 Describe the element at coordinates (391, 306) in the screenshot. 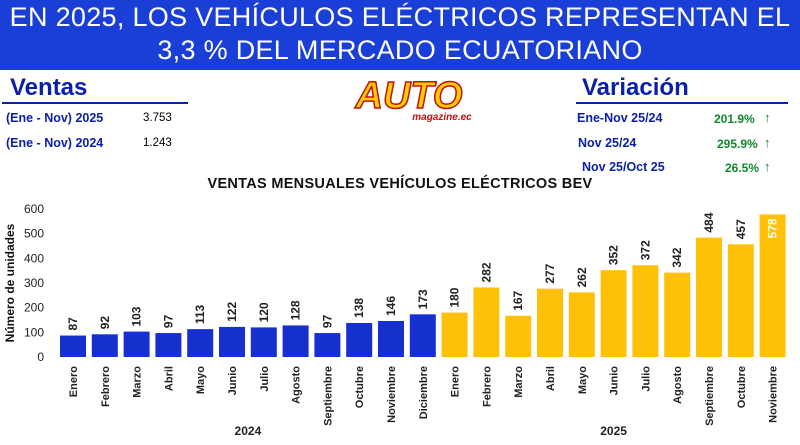

I see `data-label: 146` at that location.